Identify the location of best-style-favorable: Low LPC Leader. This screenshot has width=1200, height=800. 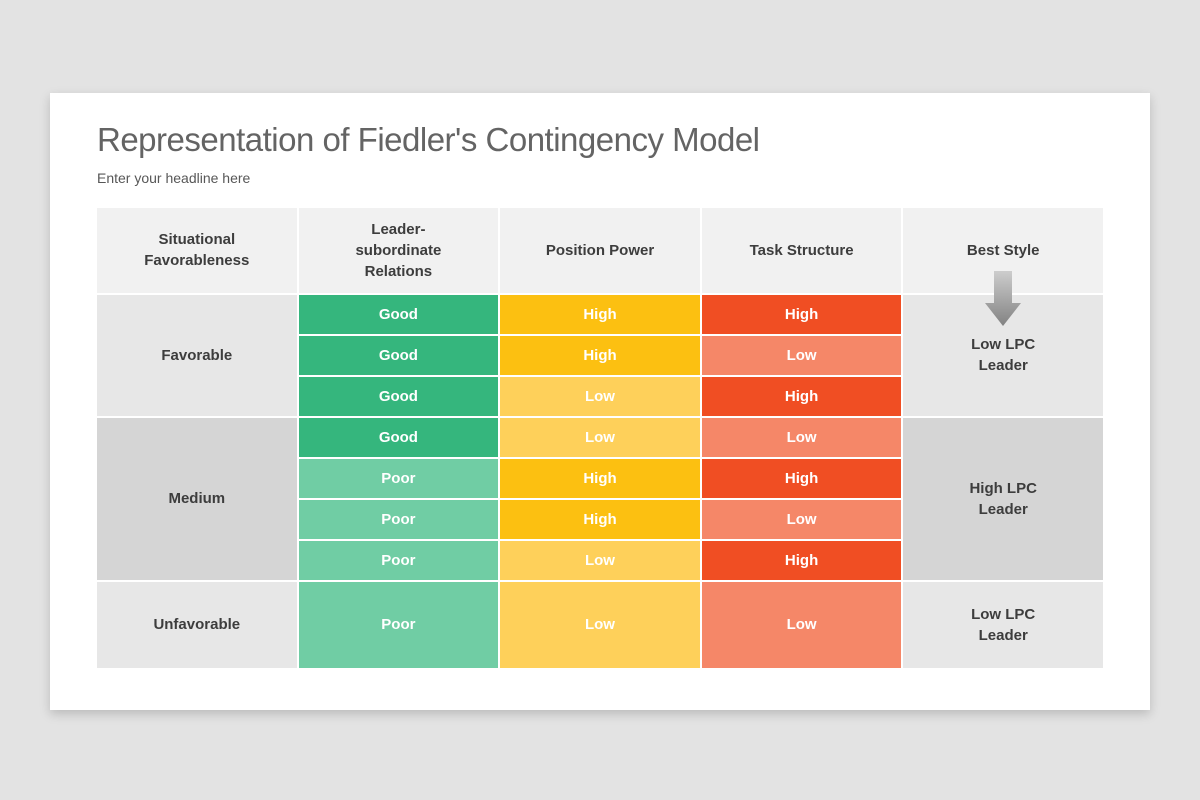
(1003, 355).